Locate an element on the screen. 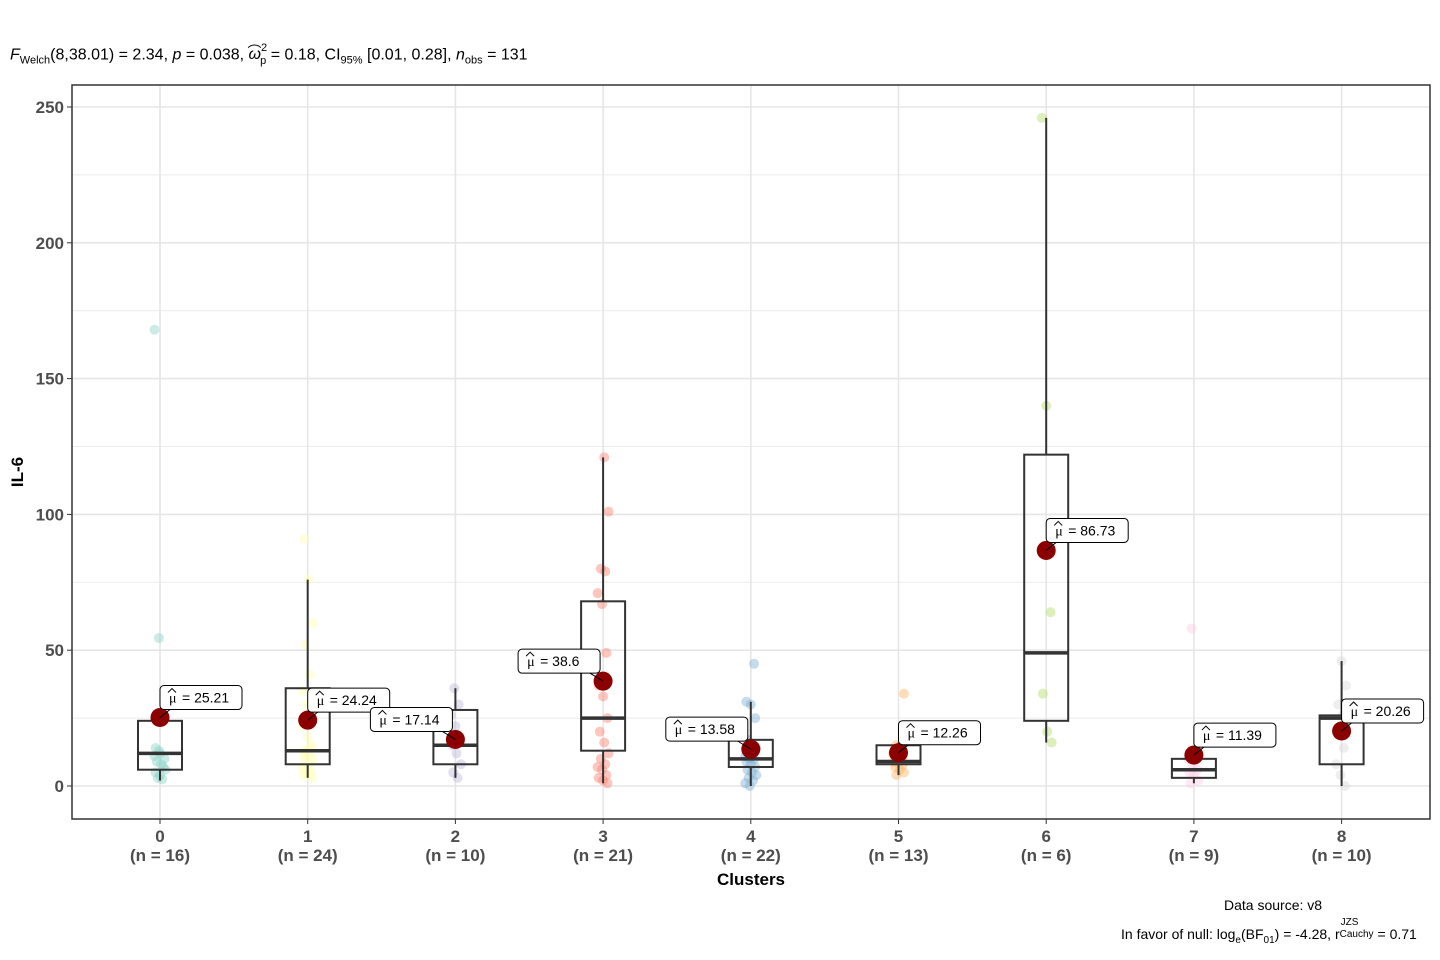 Image resolution: width=1440 pixels, height=960 pixels. y-tick-label: 250 is located at coordinates (50, 107).